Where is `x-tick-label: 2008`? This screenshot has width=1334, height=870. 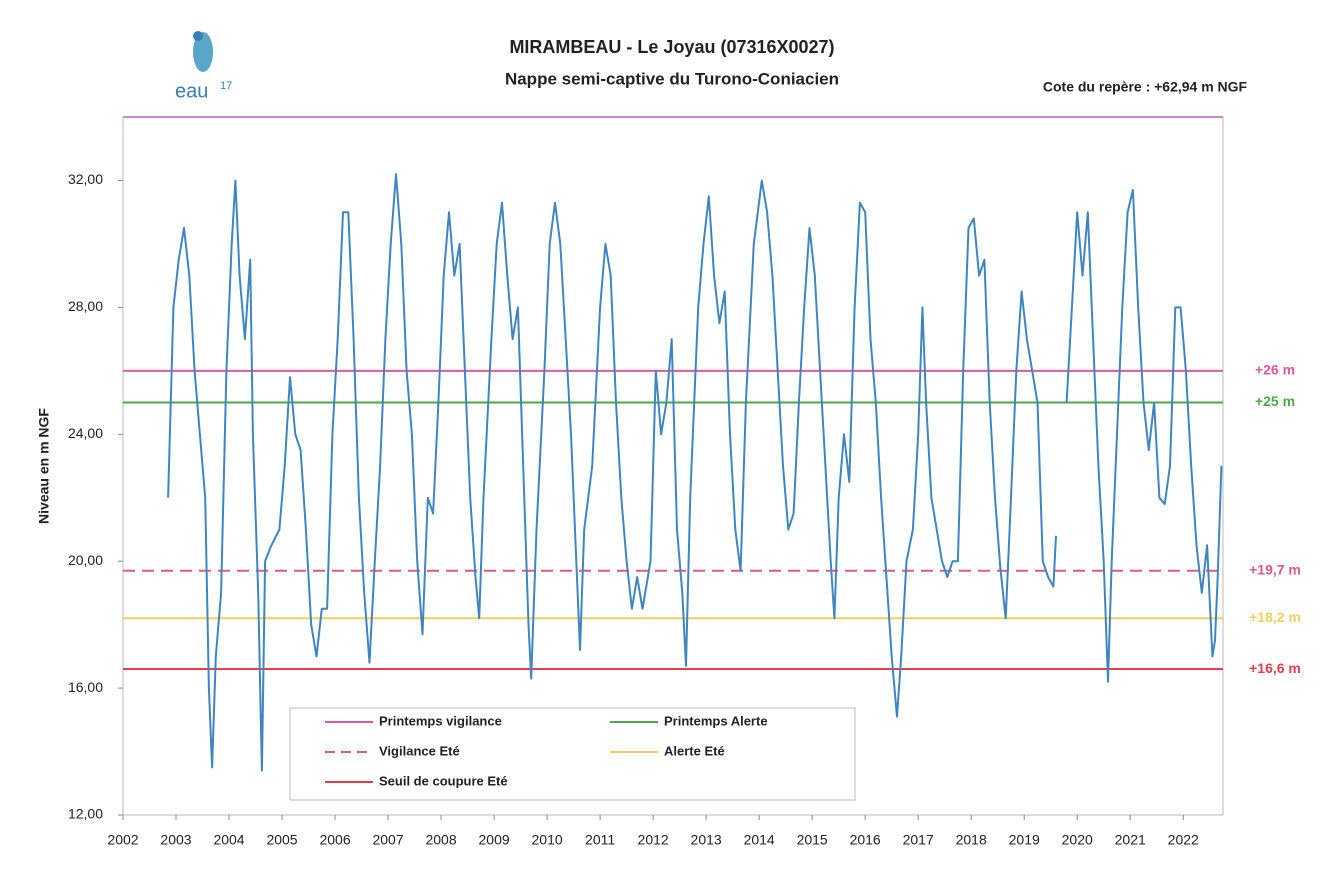
x-tick-label: 2008 is located at coordinates (440, 840).